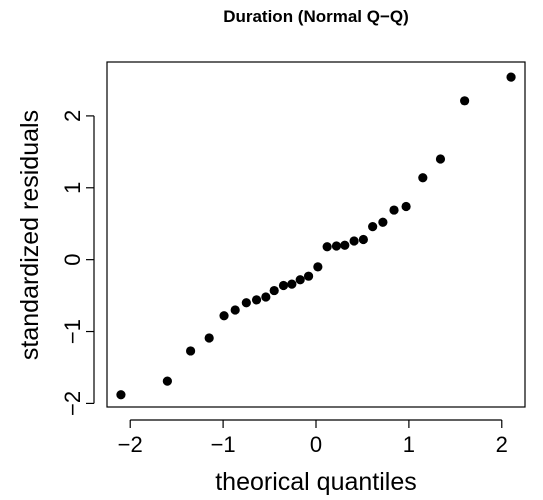 Image resolution: width=543 pixels, height=500 pixels. Describe the element at coordinates (72, 331) in the screenshot. I see `y-tick-label: −1` at that location.